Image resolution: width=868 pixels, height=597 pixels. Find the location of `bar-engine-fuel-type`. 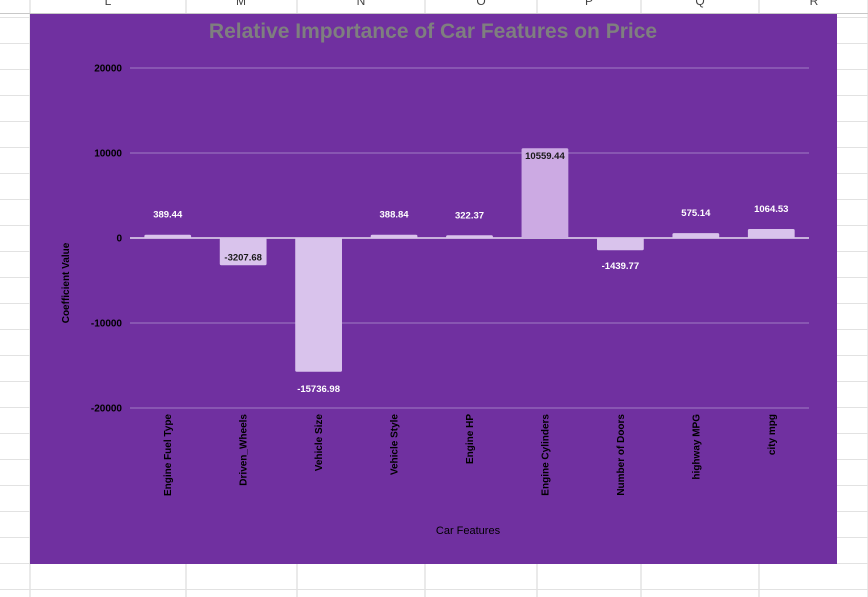

bar-engine-fuel-type is located at coordinates (168, 236).